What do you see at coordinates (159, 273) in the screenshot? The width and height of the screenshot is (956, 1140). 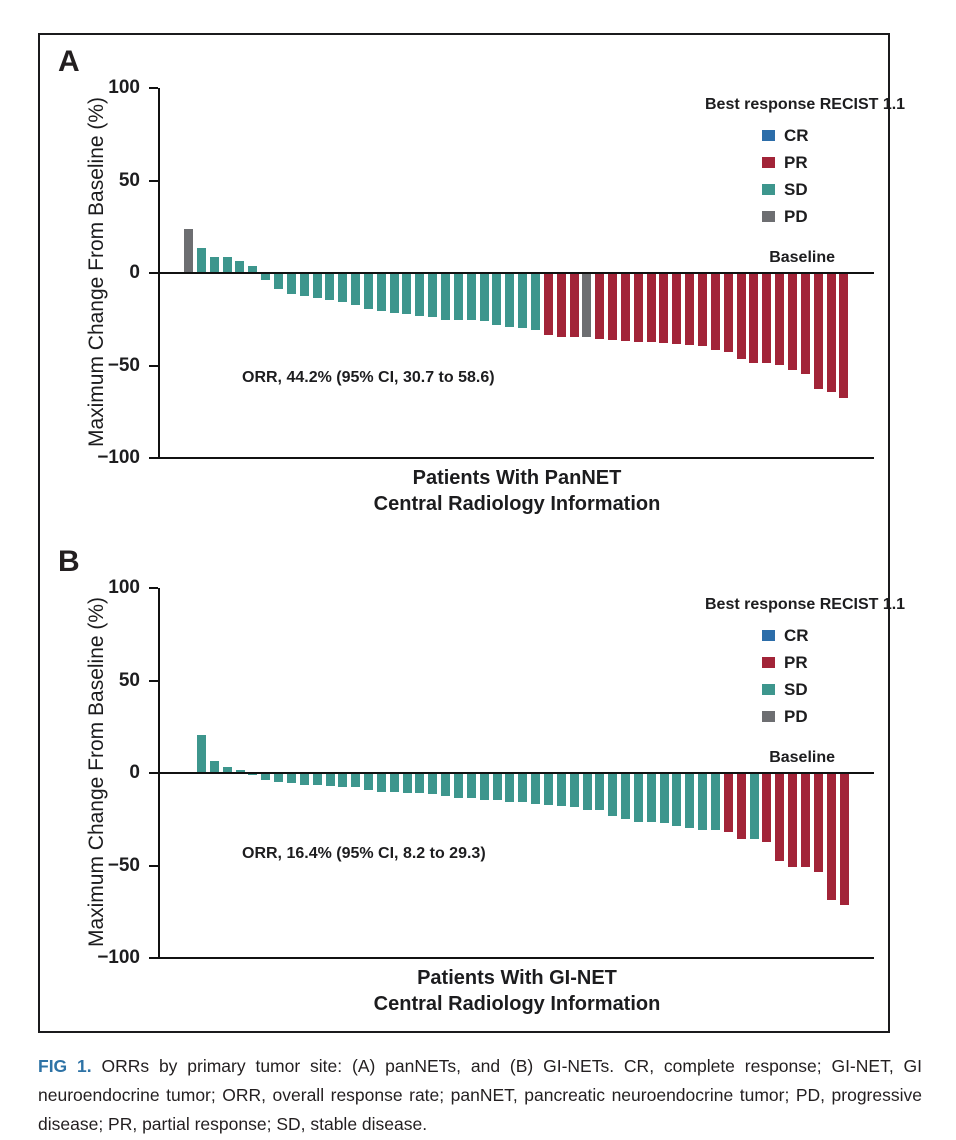 I see `panel-a-y-axis-line` at bounding box center [159, 273].